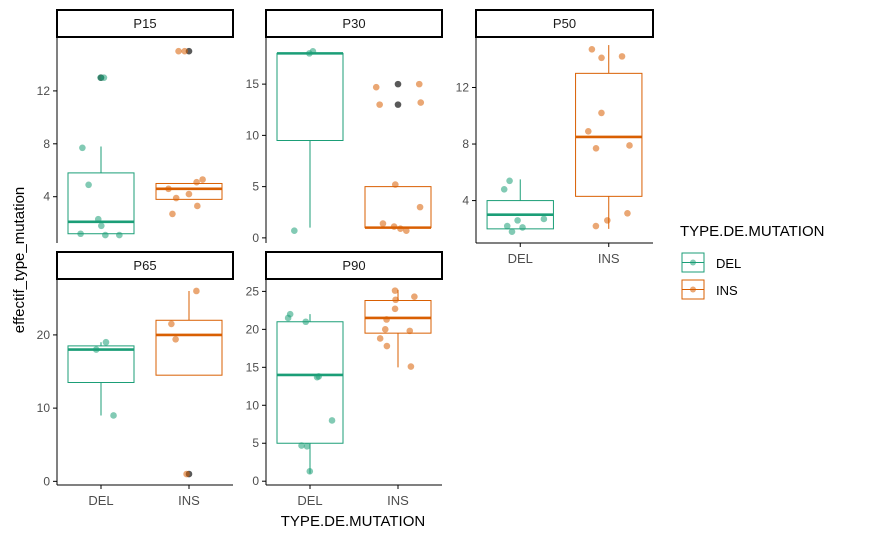 The image size is (875, 545). What do you see at coordinates (555, 137) in the screenshot?
I see `panel-p50: P50 4 8 12 DEL INS` at bounding box center [555, 137].